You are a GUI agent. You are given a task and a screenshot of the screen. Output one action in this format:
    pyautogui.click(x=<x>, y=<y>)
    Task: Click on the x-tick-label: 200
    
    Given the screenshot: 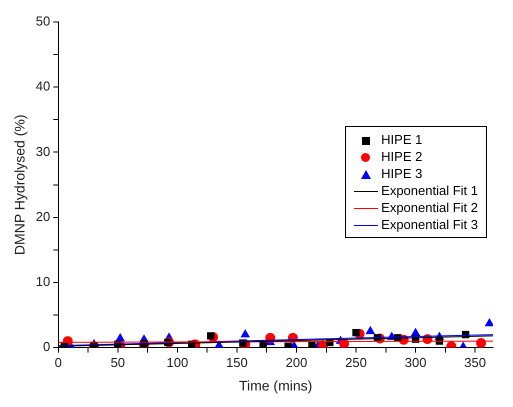 What is the action you would take?
    pyautogui.click(x=297, y=362)
    